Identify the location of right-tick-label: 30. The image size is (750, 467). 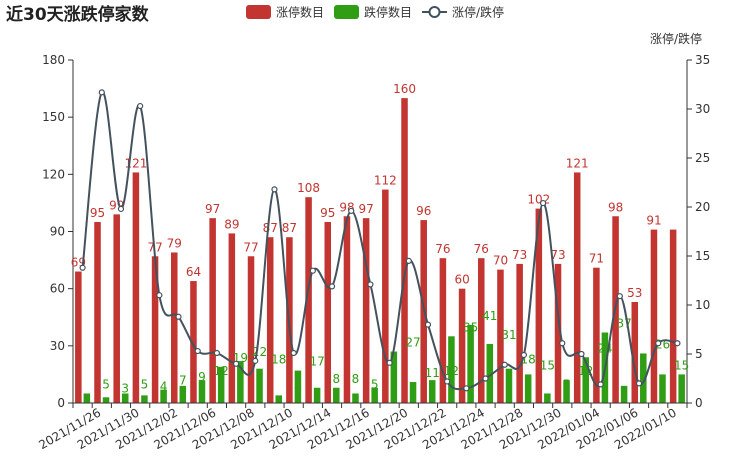
(702, 109).